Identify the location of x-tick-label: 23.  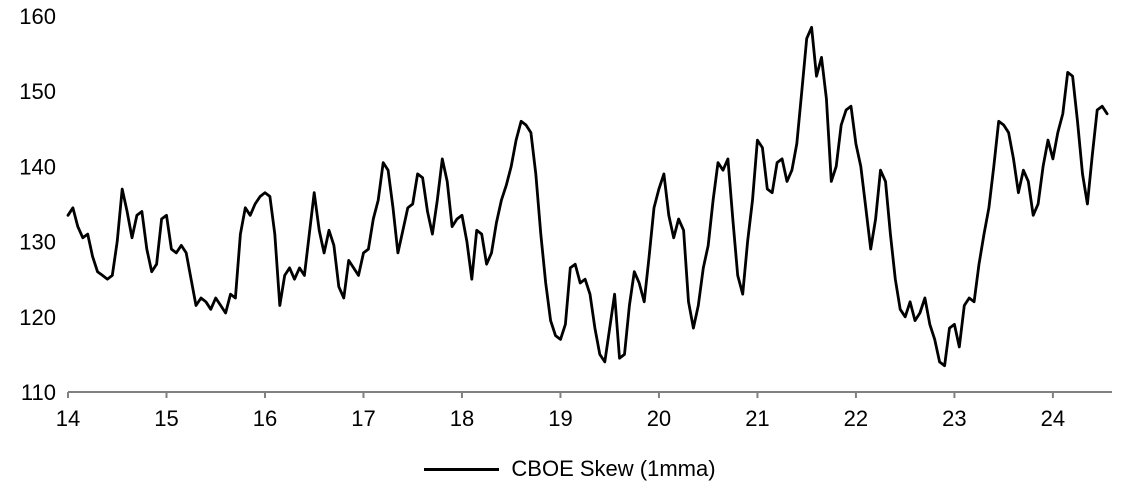
(954, 418).